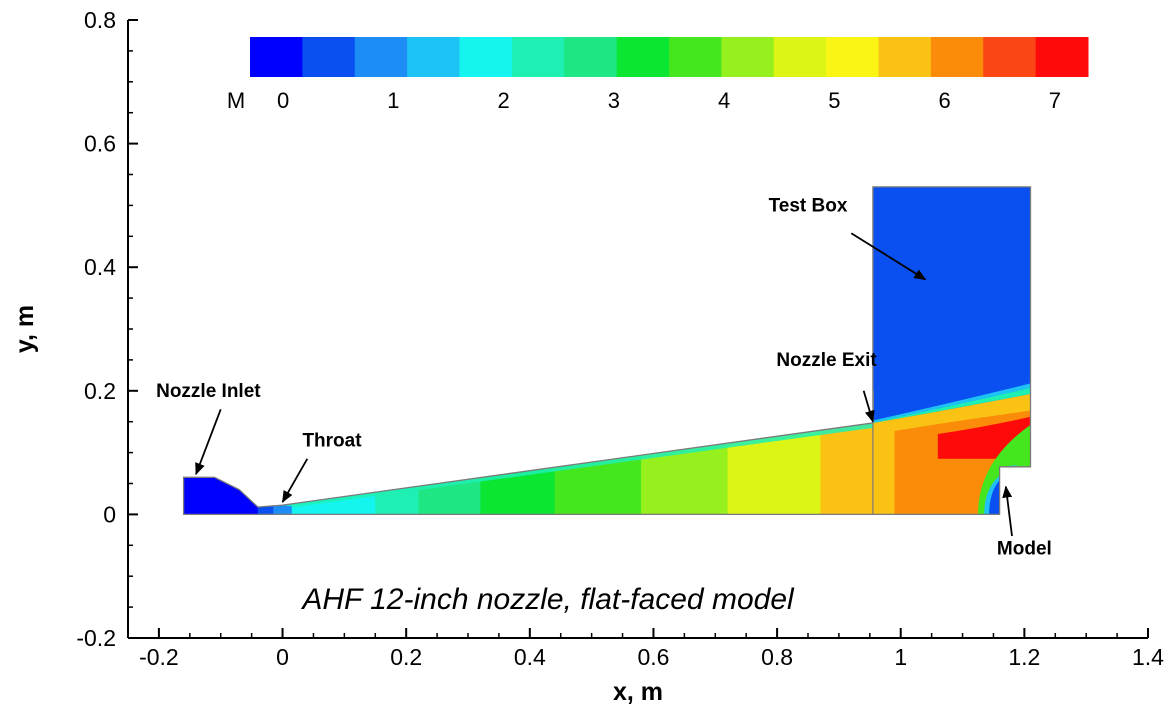  What do you see at coordinates (777, 657) in the screenshot?
I see `x-tick-label: 0.8` at bounding box center [777, 657].